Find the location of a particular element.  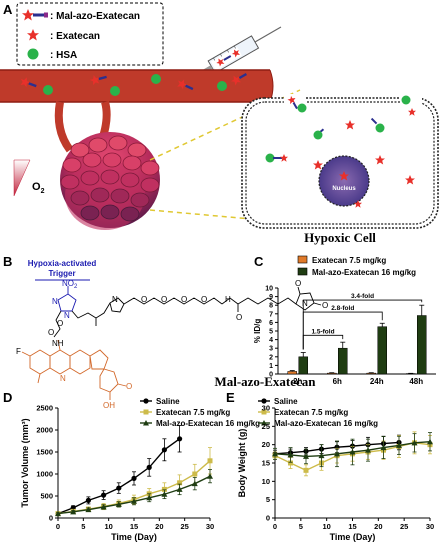

atom-n: N is located at coordinates (305, 303).